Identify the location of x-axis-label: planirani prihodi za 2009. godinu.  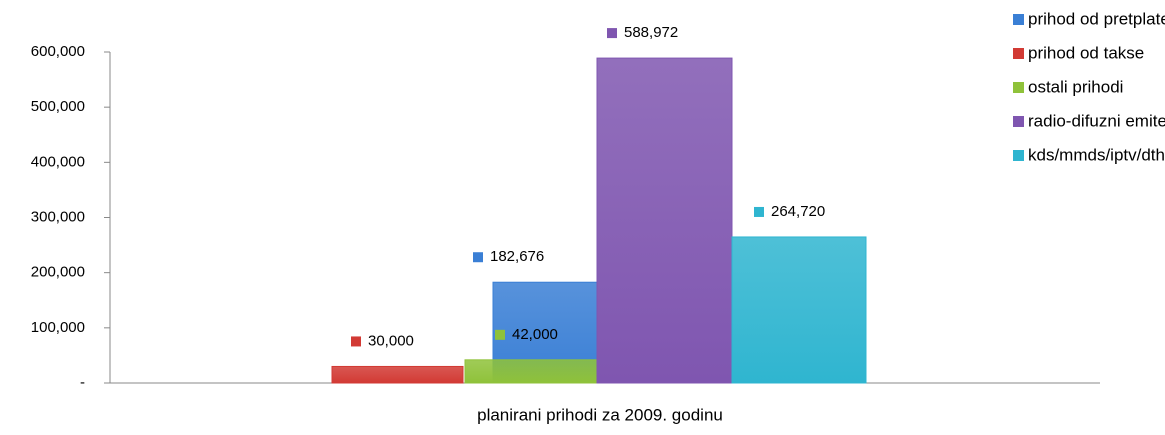
(600, 414).